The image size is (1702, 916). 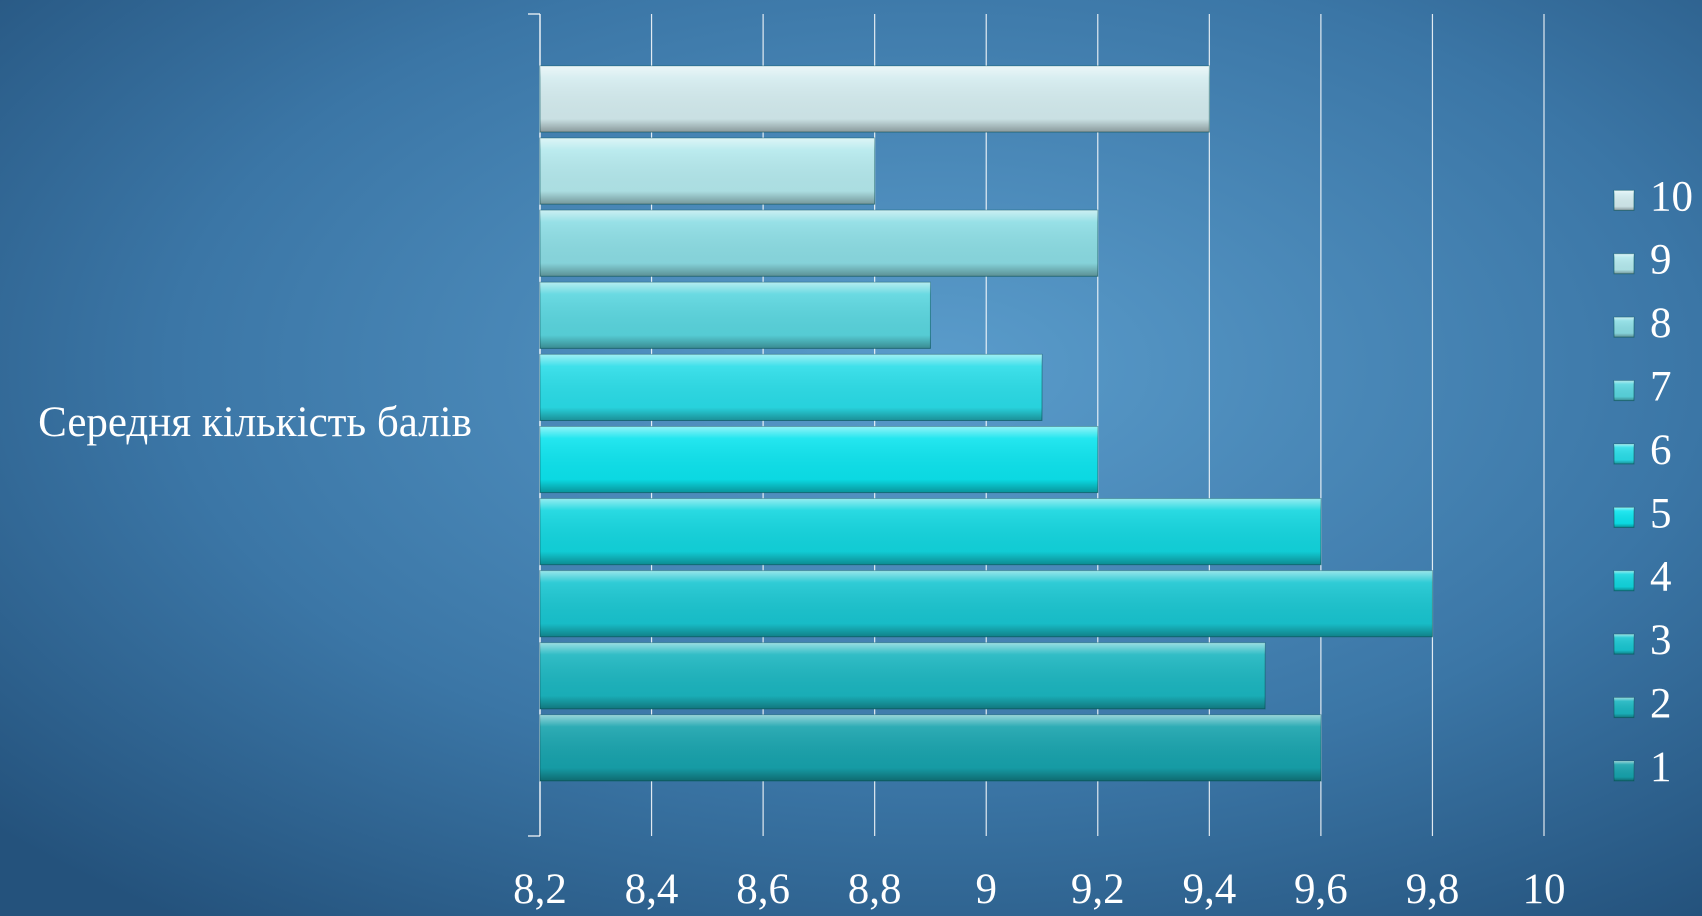 What do you see at coordinates (1661, 386) in the screenshot?
I see `legend-label: 7` at bounding box center [1661, 386].